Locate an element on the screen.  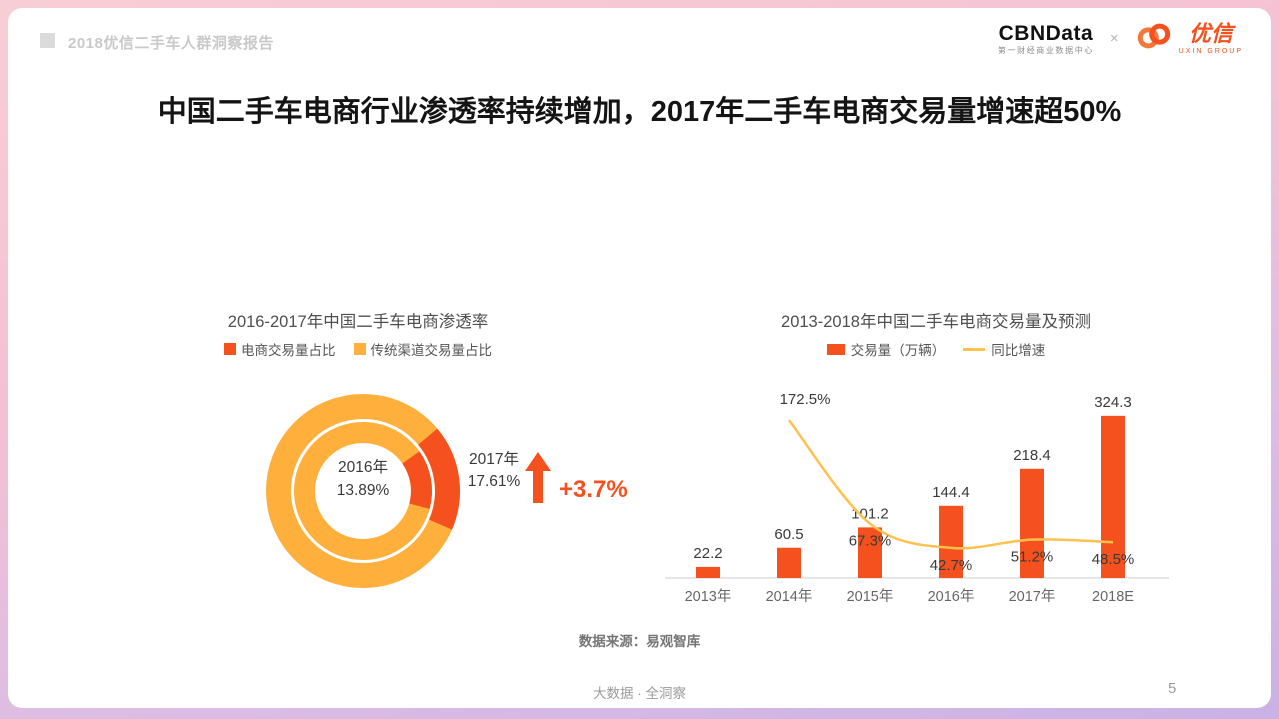
uxin-rings-icon is located at coordinates (1154, 38).